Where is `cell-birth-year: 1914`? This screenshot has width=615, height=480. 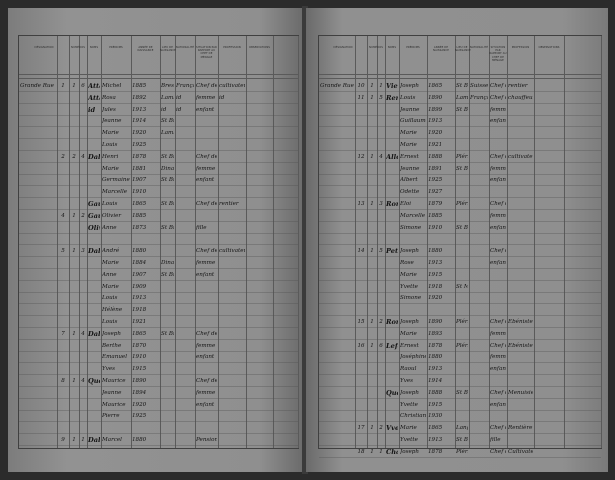 cell-birth-year: 1914 is located at coordinates (435, 381).